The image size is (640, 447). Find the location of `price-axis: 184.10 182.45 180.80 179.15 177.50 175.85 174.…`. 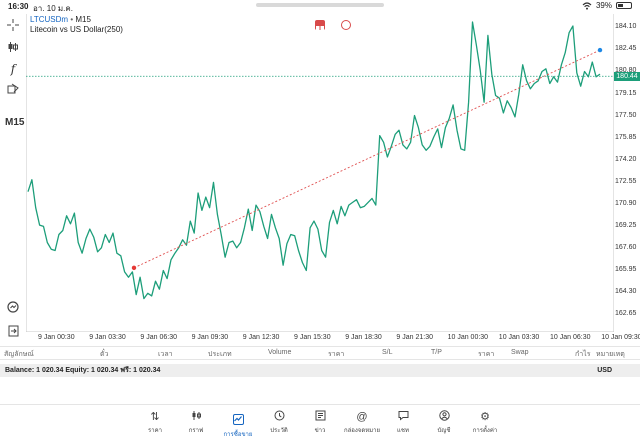

price-axis: 184.10 182.45 180.80 179.15 177.50 175.85 174.… is located at coordinates (627, 173).